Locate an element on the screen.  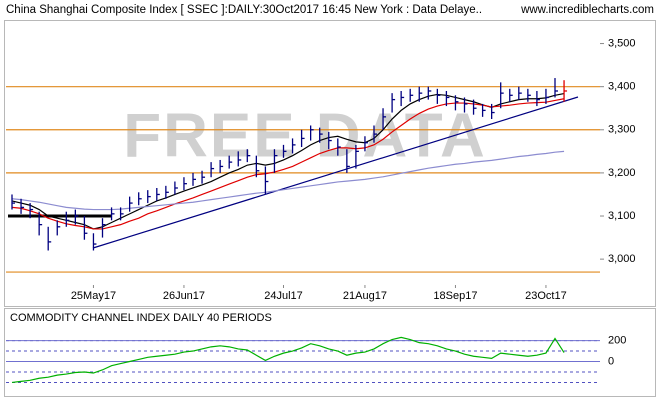
x-tick-label: 18Sep17 is located at coordinates (455, 296).